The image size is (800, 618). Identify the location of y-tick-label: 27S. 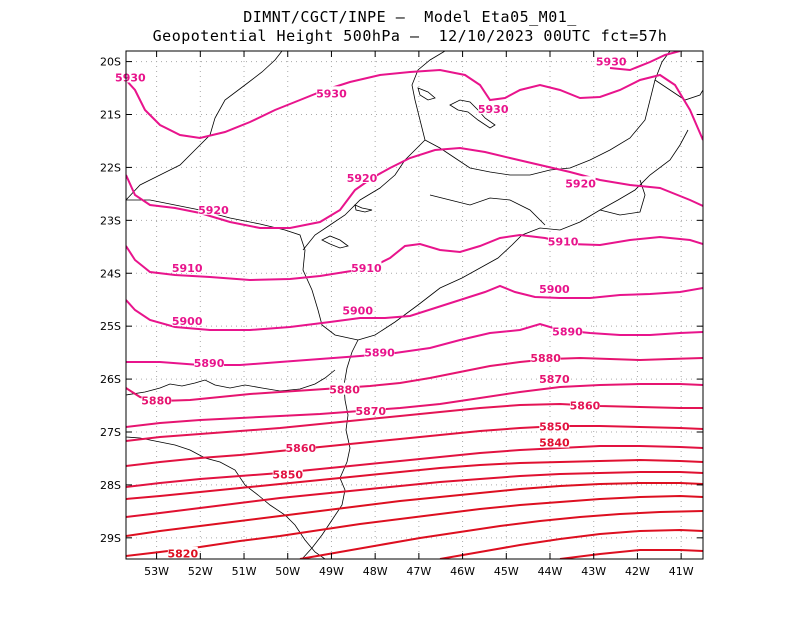
(110, 432).